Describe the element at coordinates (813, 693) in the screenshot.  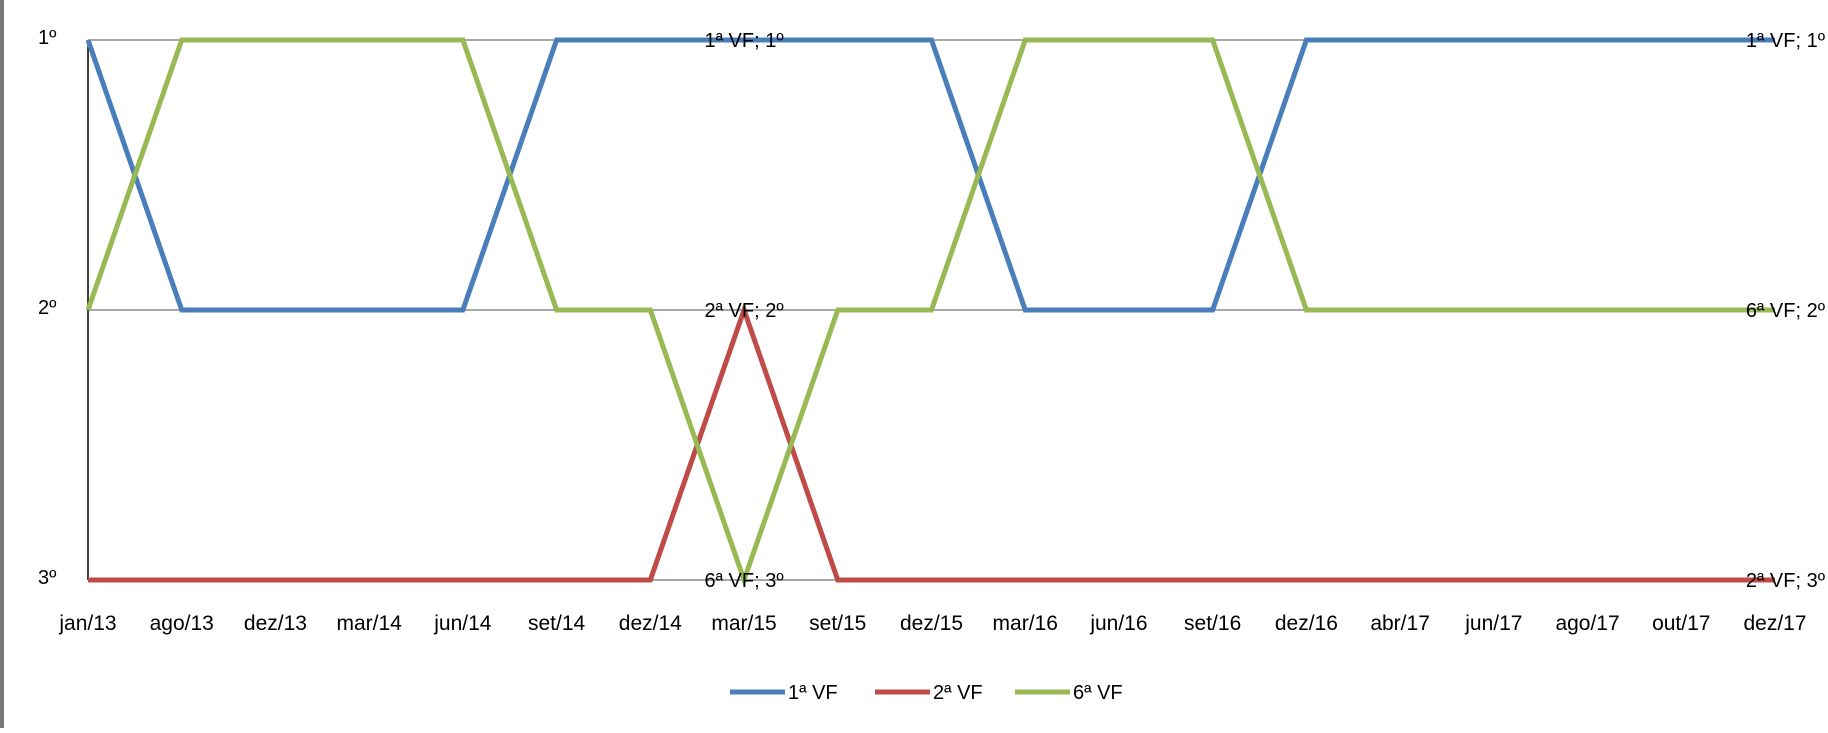
I see `legend-label: 1ª VF` at that location.